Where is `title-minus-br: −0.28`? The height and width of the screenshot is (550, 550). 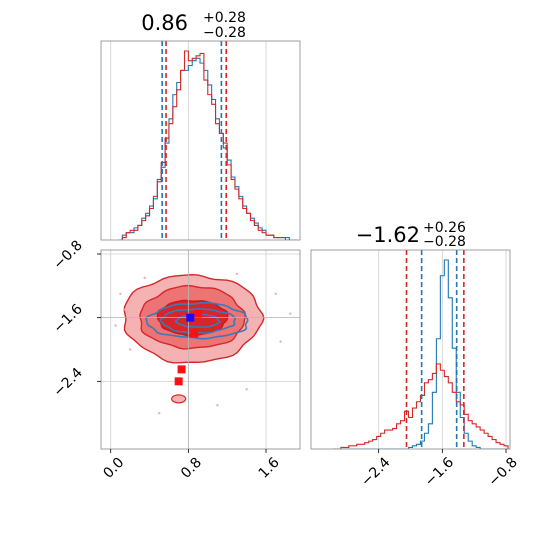 title-minus-br: −0.28 is located at coordinates (444, 242).